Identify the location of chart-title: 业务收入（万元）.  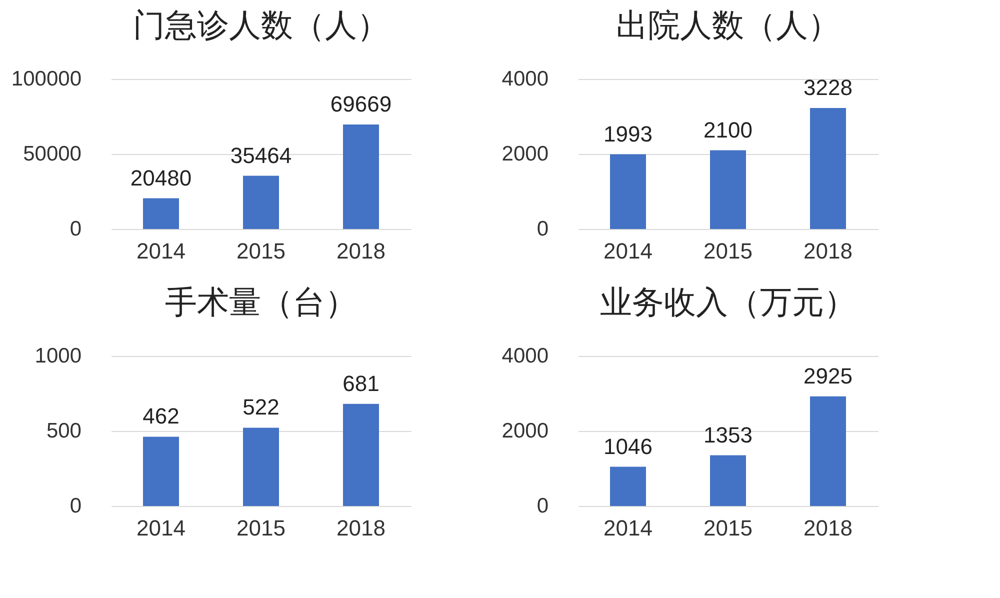
(728, 302).